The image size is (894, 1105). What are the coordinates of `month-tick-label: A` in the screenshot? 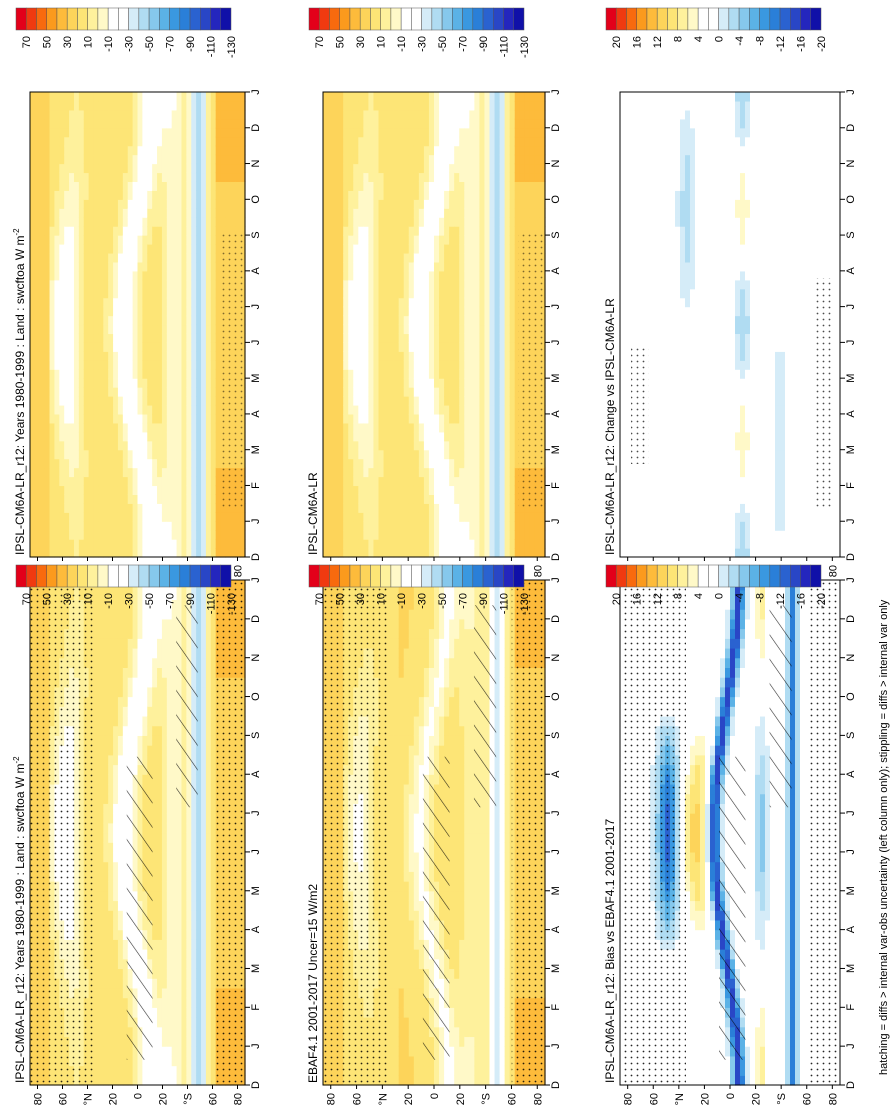 It's located at (556, 774).